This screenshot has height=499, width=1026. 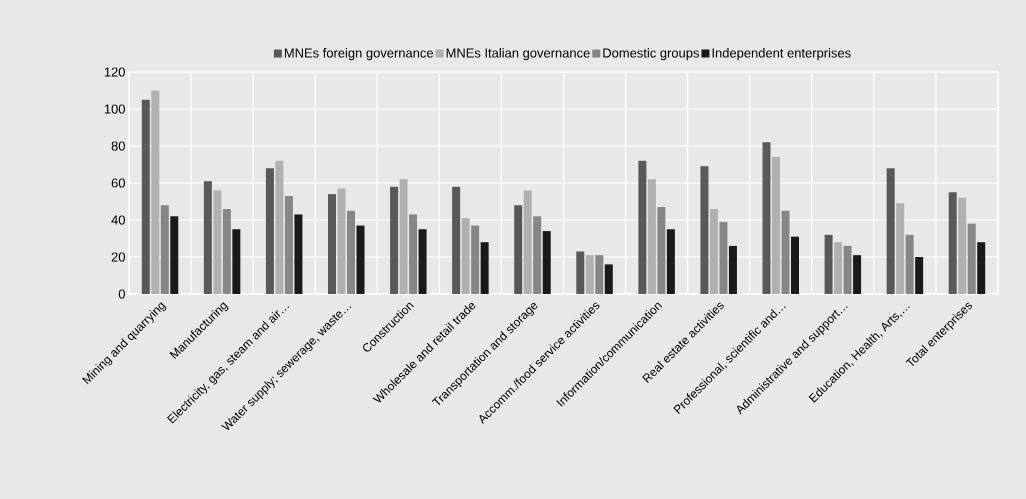 What do you see at coordinates (118, 146) in the screenshot?
I see `y-tick-label: 80` at bounding box center [118, 146].